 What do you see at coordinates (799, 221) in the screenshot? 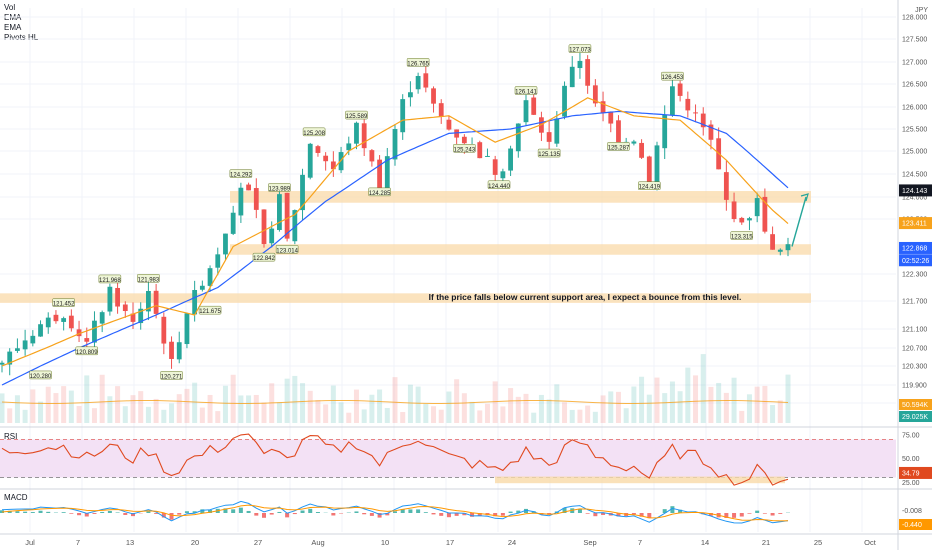
I see `bounce-arrow` at bounding box center [799, 221].